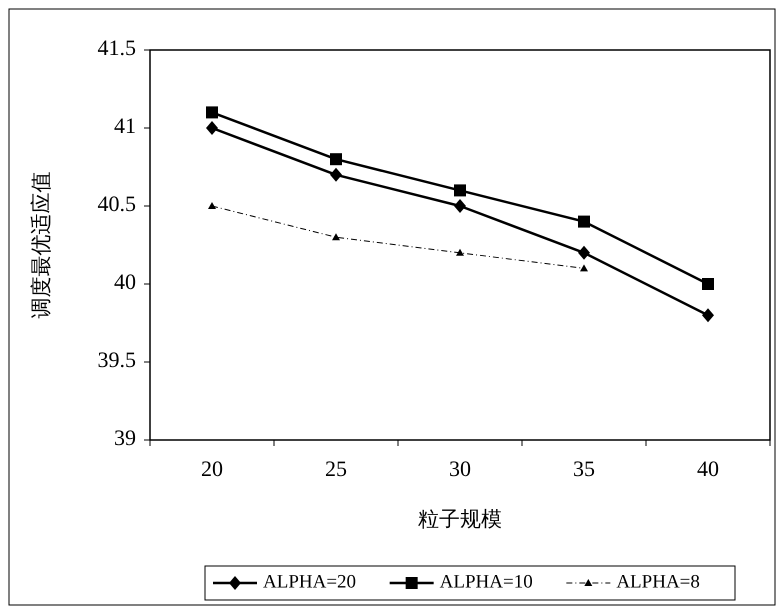 This screenshot has width=784, height=614. I want to click on y-axis-title: 调度最优适应值, so click(41, 245).